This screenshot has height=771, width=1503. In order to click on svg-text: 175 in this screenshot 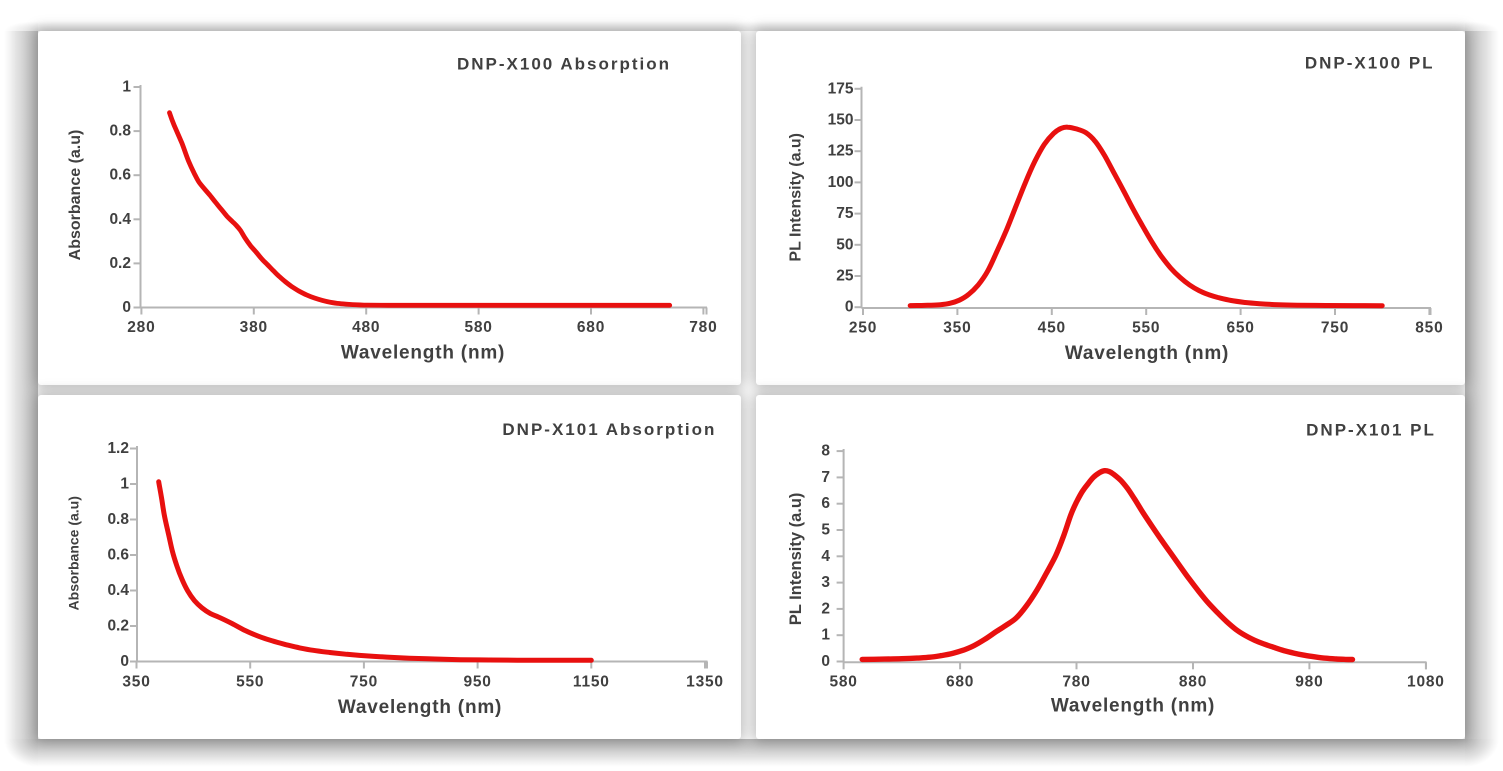, I will do `click(841, 88)`.